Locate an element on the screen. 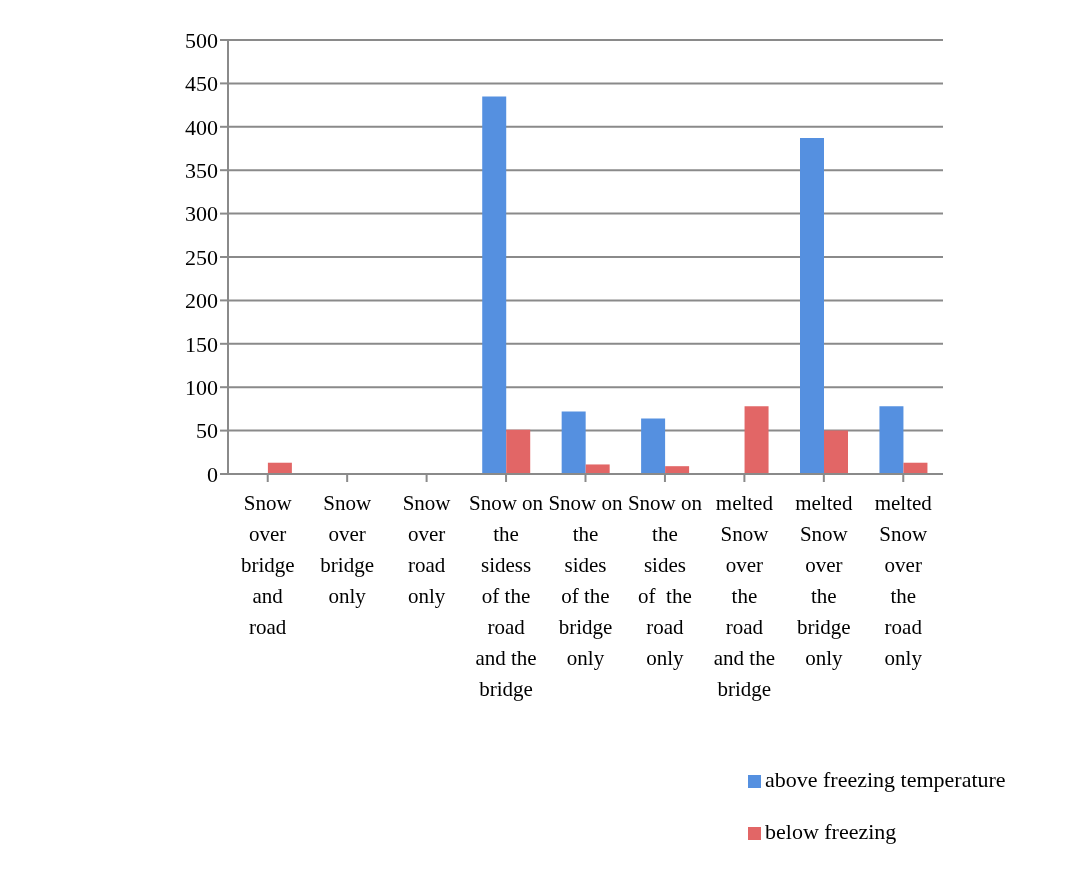 The width and height of the screenshot is (1078, 890). x-tick-label: melted Snow over the bridge only is located at coordinates (824, 580).